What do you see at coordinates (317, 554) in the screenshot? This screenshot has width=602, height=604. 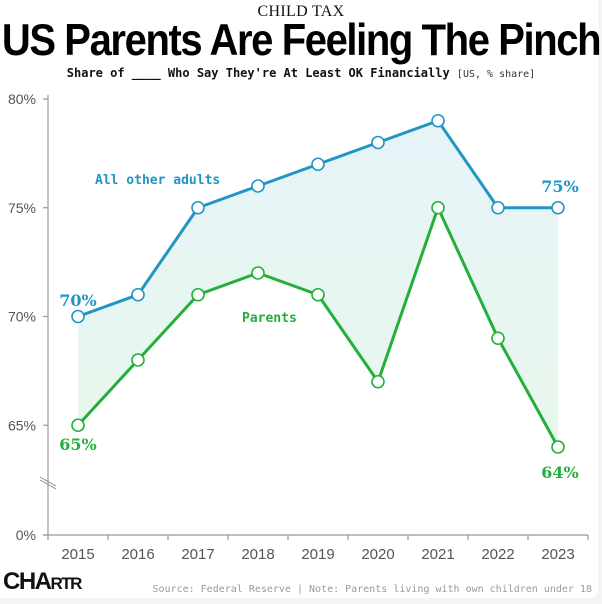 I see `x-tick-label: 2019` at bounding box center [317, 554].